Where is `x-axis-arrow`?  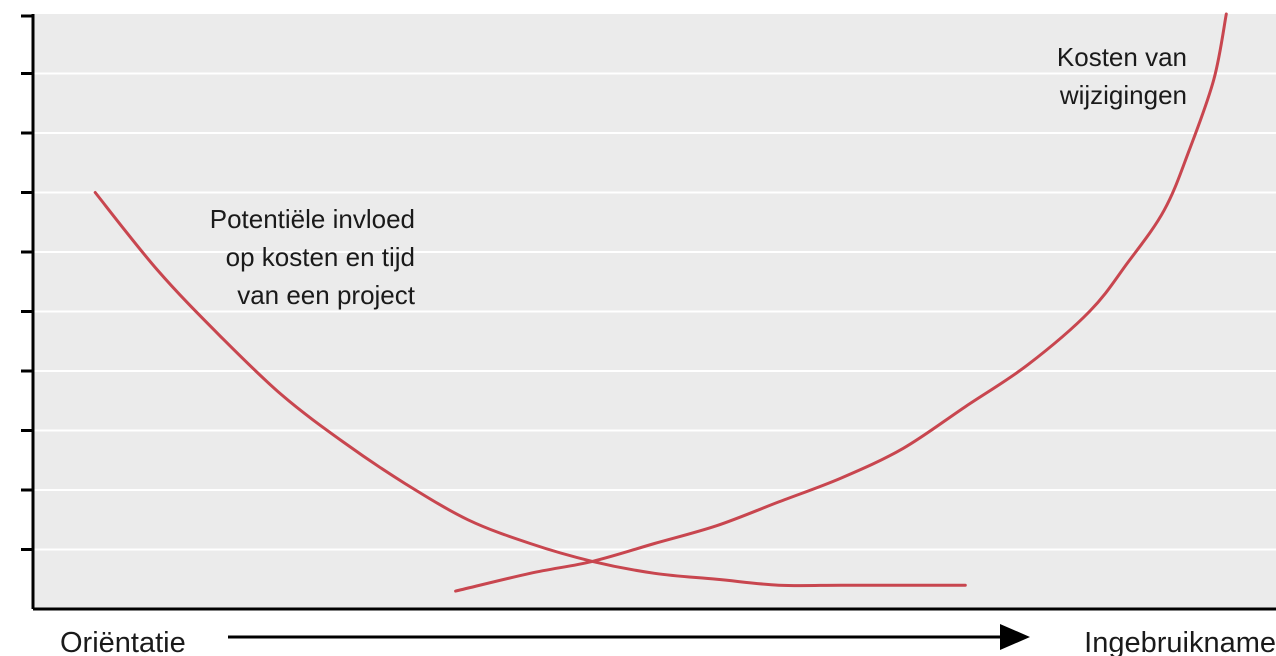
x-axis-arrow is located at coordinates (629, 637).